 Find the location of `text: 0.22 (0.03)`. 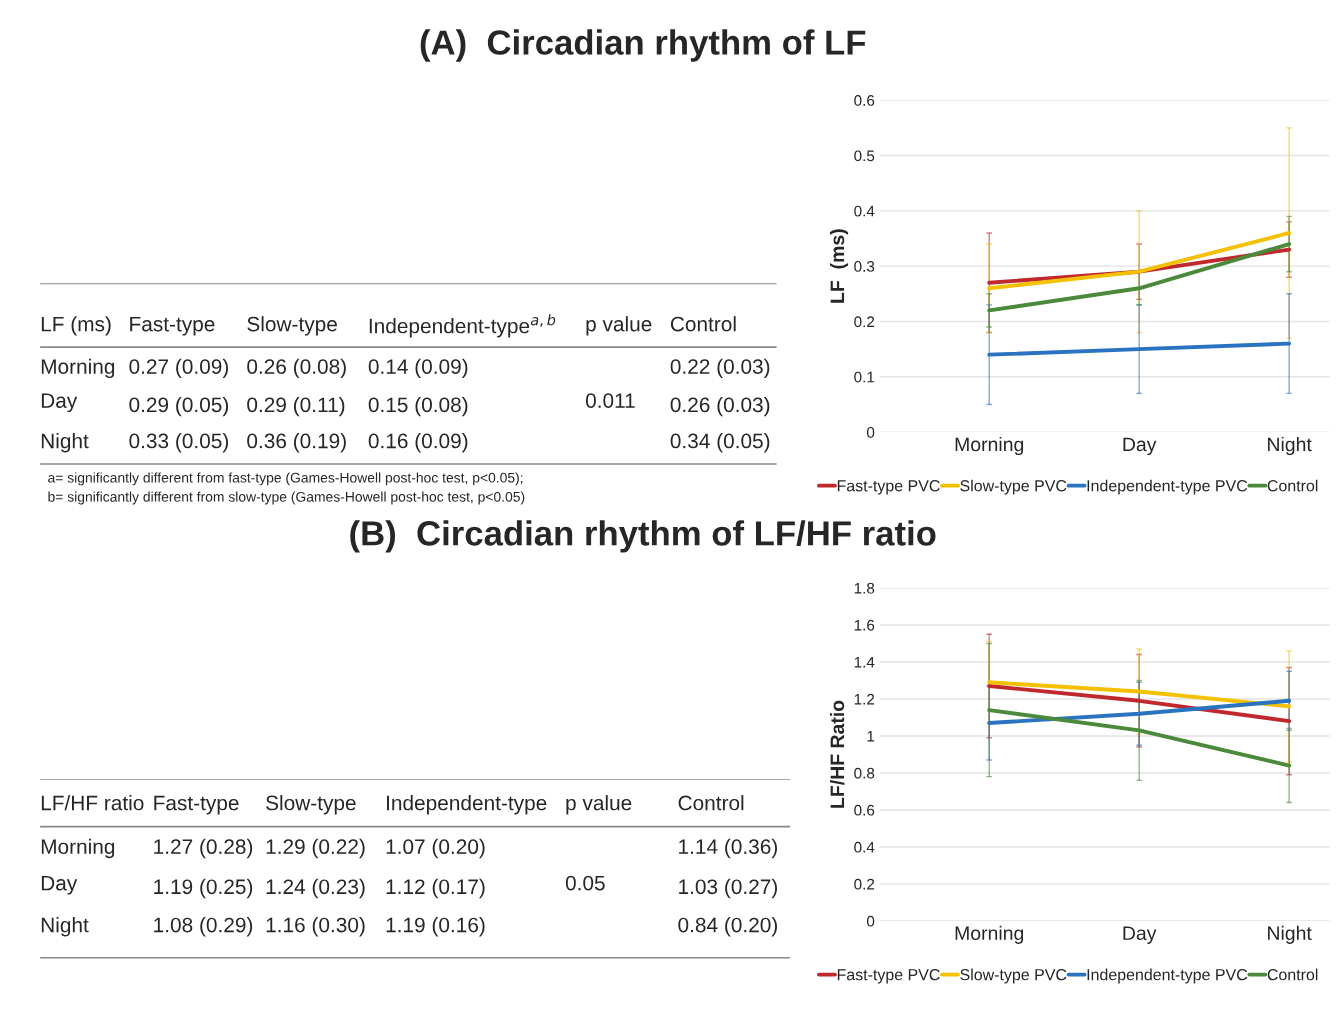

text: 0.22 (0.03) is located at coordinates (720, 368).